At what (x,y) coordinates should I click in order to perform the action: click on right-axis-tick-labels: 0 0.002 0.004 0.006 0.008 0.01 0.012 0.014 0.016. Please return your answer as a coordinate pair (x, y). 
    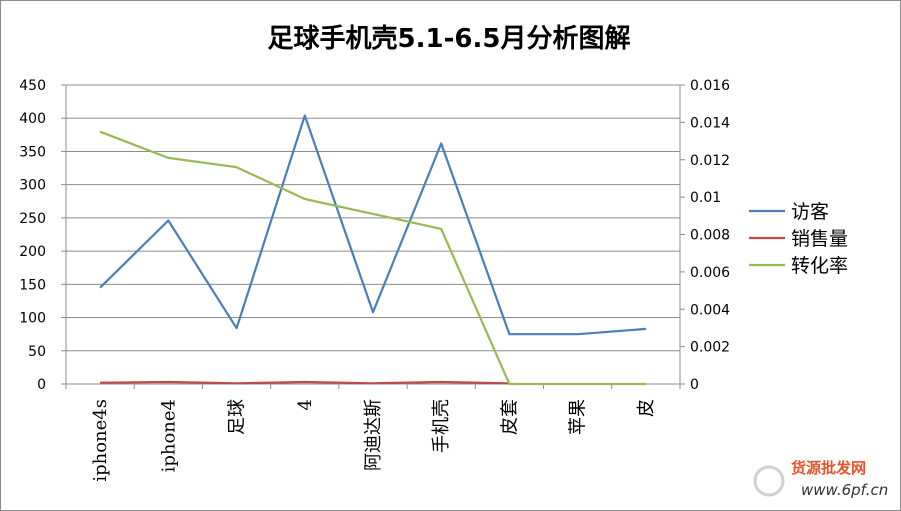
    Looking at the image, I should click on (710, 235).